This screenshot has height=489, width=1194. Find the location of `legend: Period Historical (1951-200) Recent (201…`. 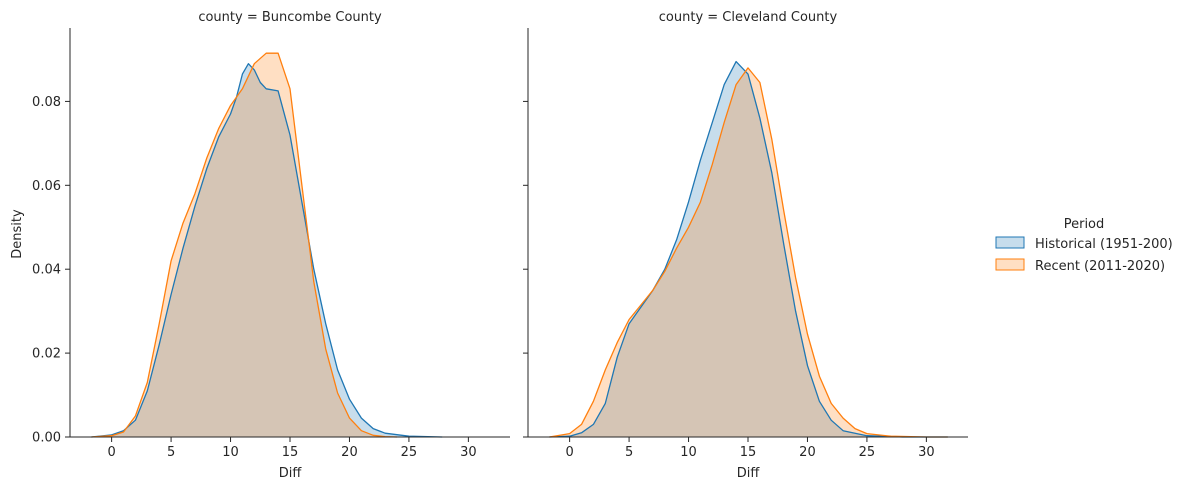

legend: Period Historical (1951-200) Recent (201… is located at coordinates (1084, 245).